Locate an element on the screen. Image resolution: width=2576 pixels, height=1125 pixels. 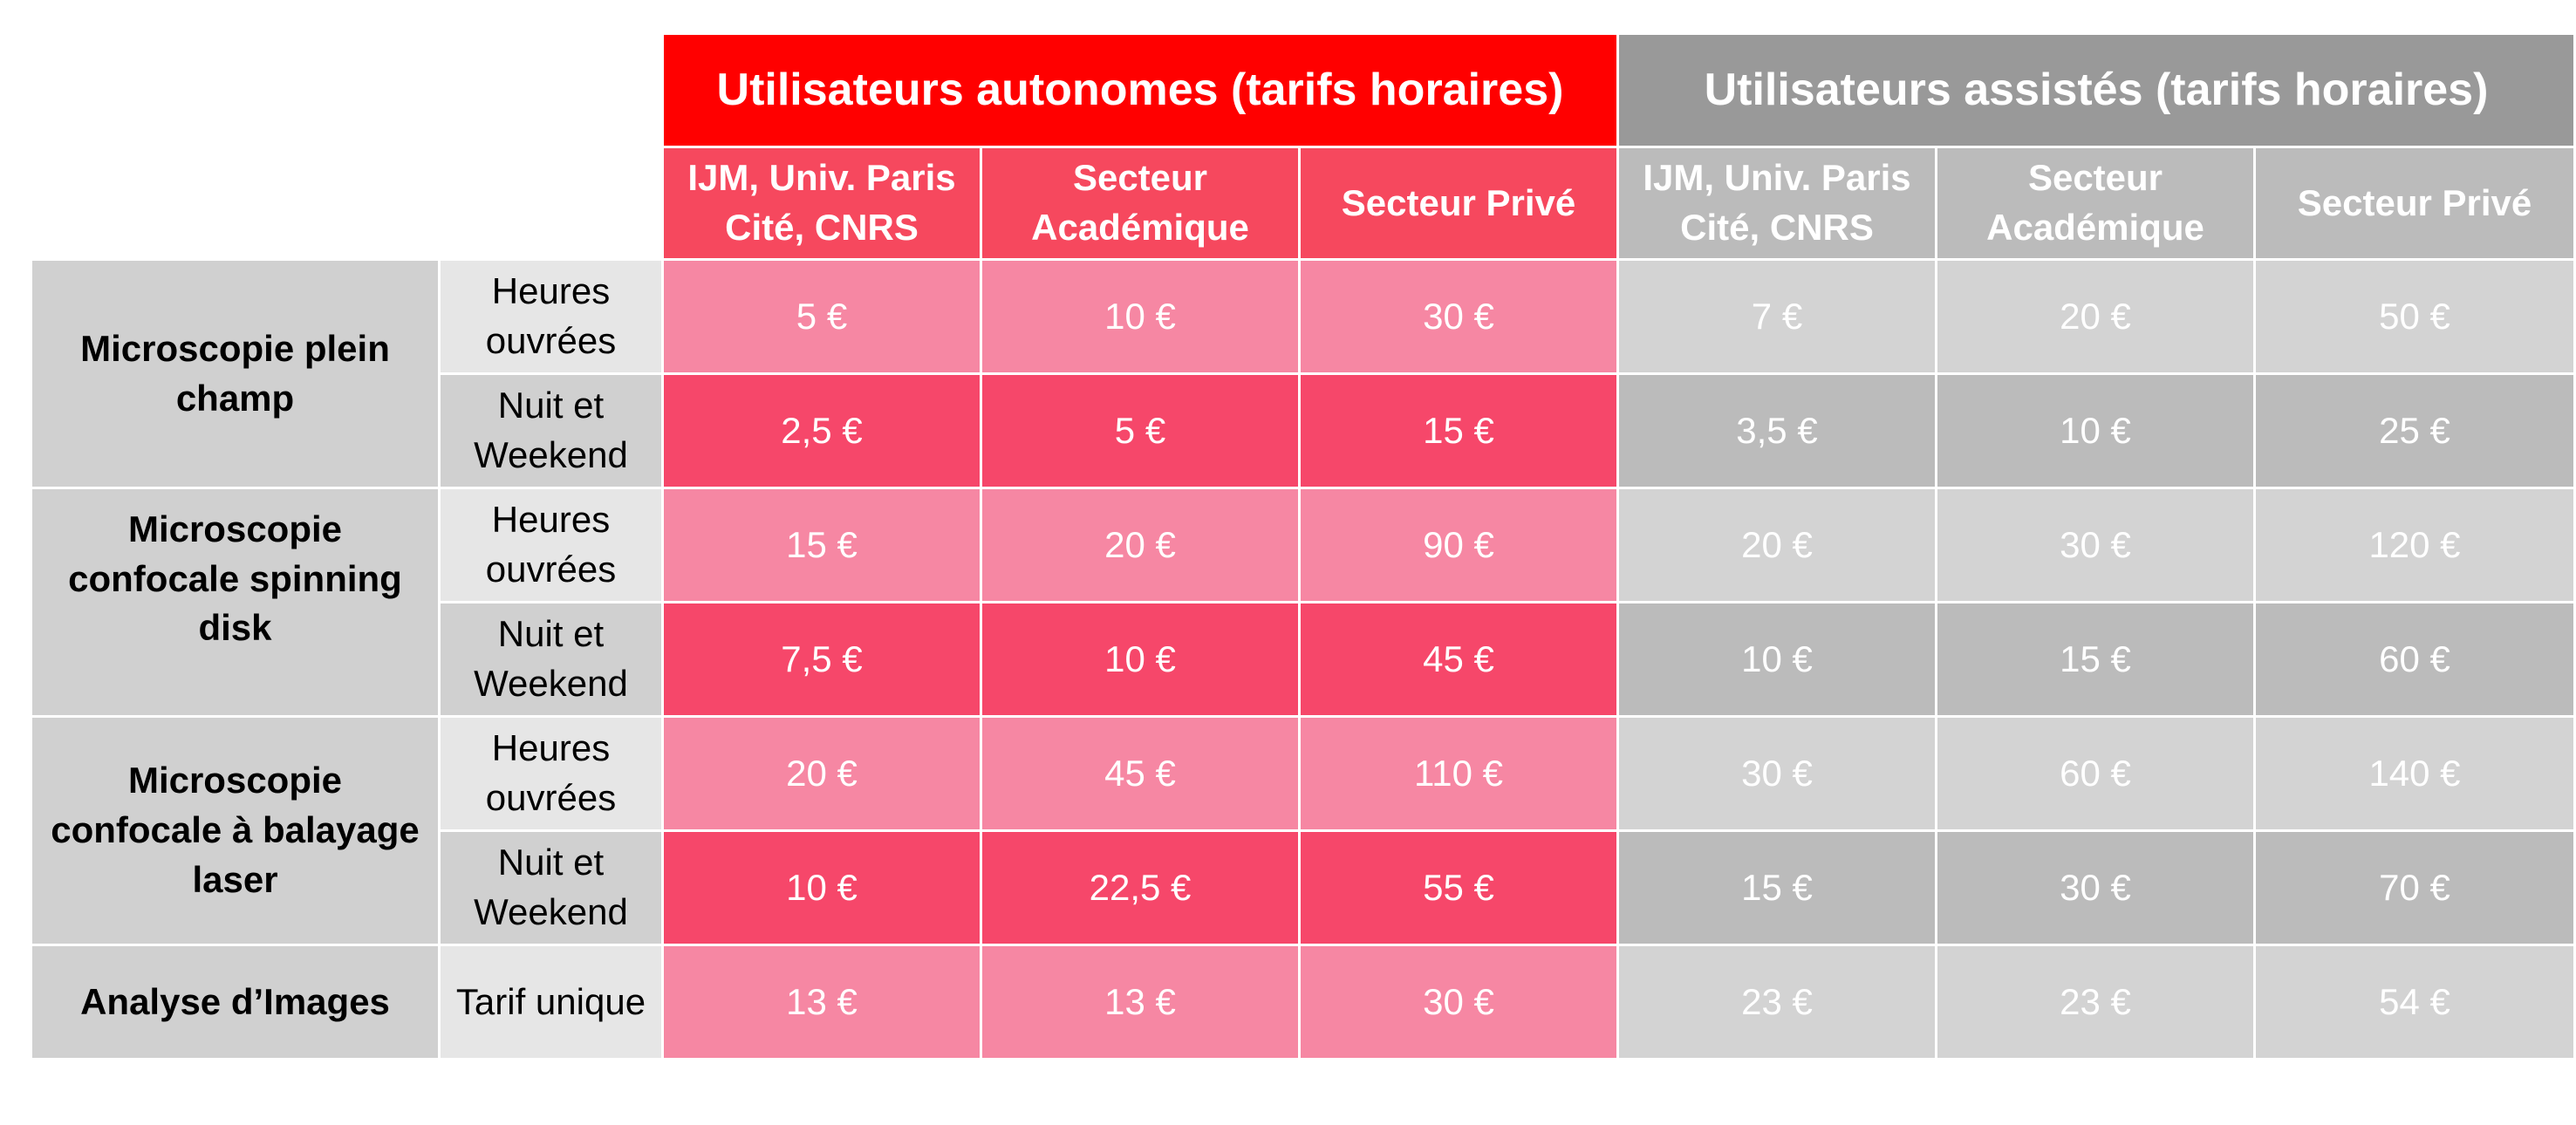
price-cell: 90 € is located at coordinates (1460, 546).